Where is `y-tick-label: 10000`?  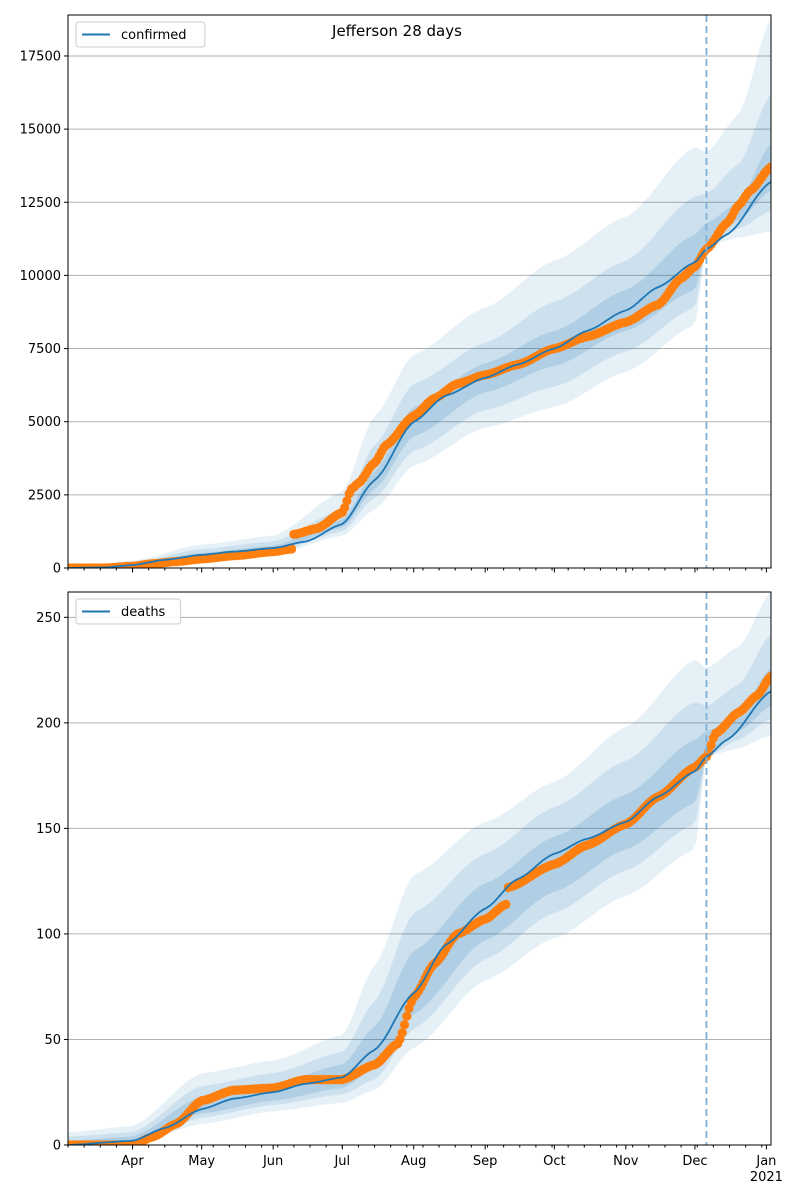
y-tick-label: 10000 is located at coordinates (40, 276).